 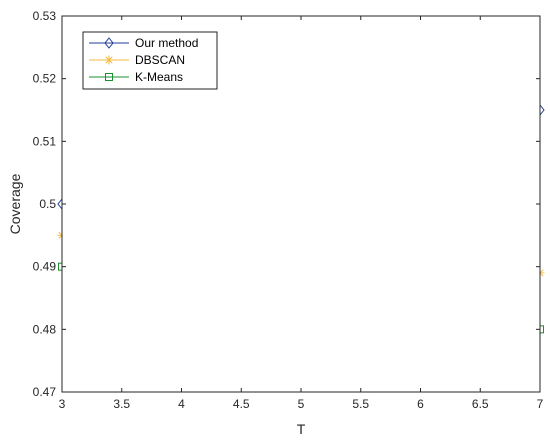 What do you see at coordinates (45, 16) in the screenshot?
I see `y-tick-label: 0.53` at bounding box center [45, 16].